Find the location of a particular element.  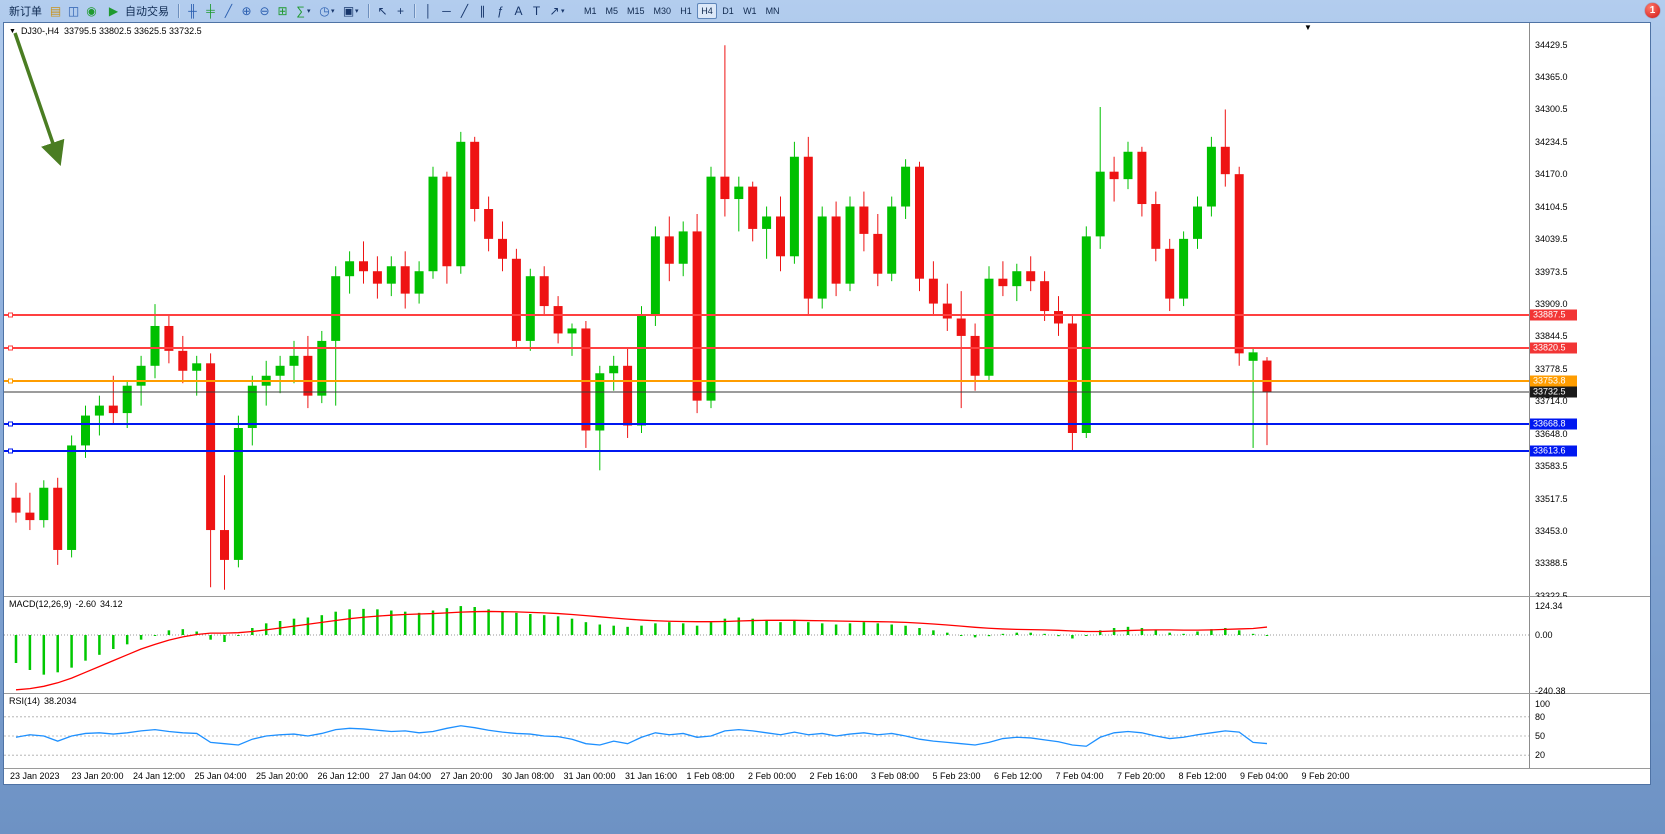

macd-axis-label: 124.34 is located at coordinates (1549, 606).